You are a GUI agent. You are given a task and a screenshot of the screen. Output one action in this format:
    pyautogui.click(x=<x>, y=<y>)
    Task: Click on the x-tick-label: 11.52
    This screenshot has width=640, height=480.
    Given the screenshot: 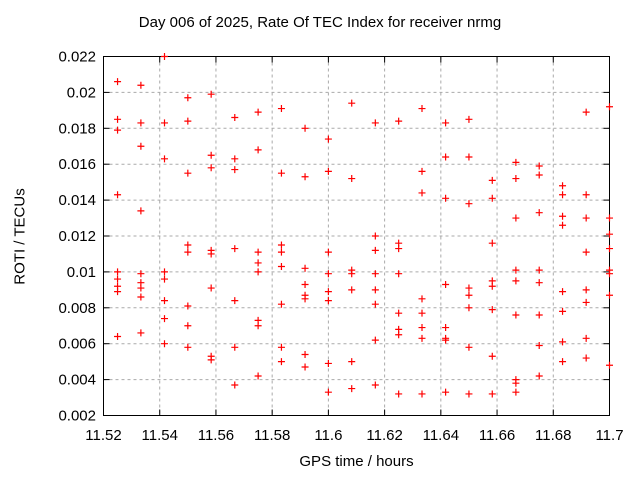 What is the action you would take?
    pyautogui.click(x=103, y=435)
    